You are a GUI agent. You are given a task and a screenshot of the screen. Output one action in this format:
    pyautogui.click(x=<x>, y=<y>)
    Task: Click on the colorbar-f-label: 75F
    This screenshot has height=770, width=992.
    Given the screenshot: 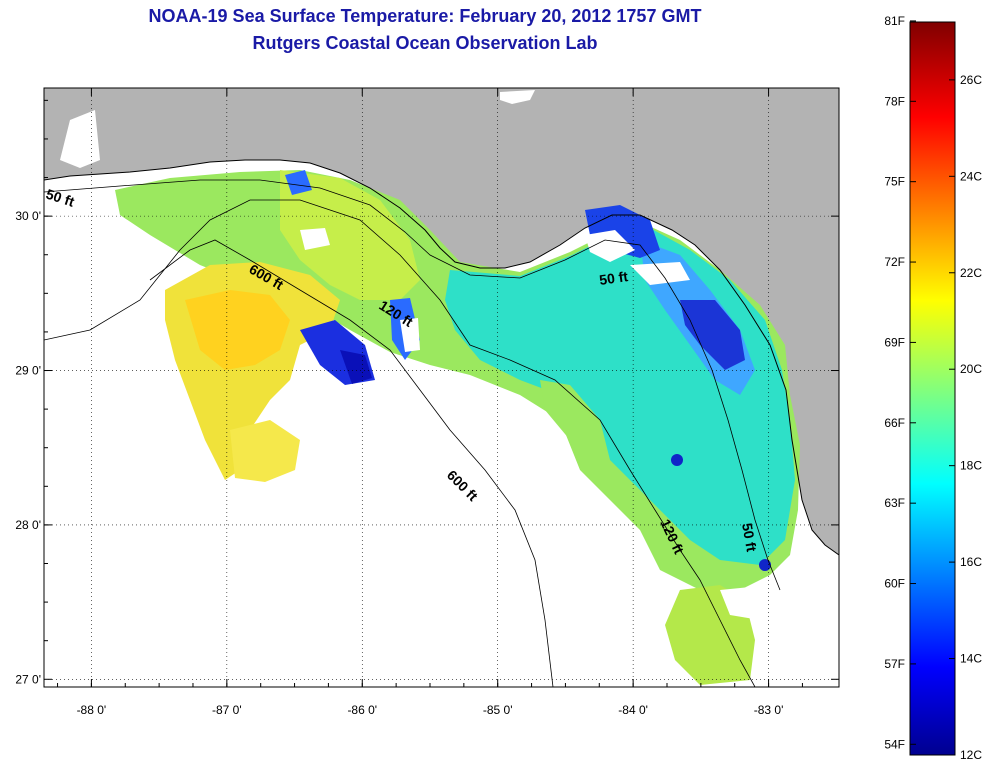 What is the action you would take?
    pyautogui.click(x=894, y=182)
    